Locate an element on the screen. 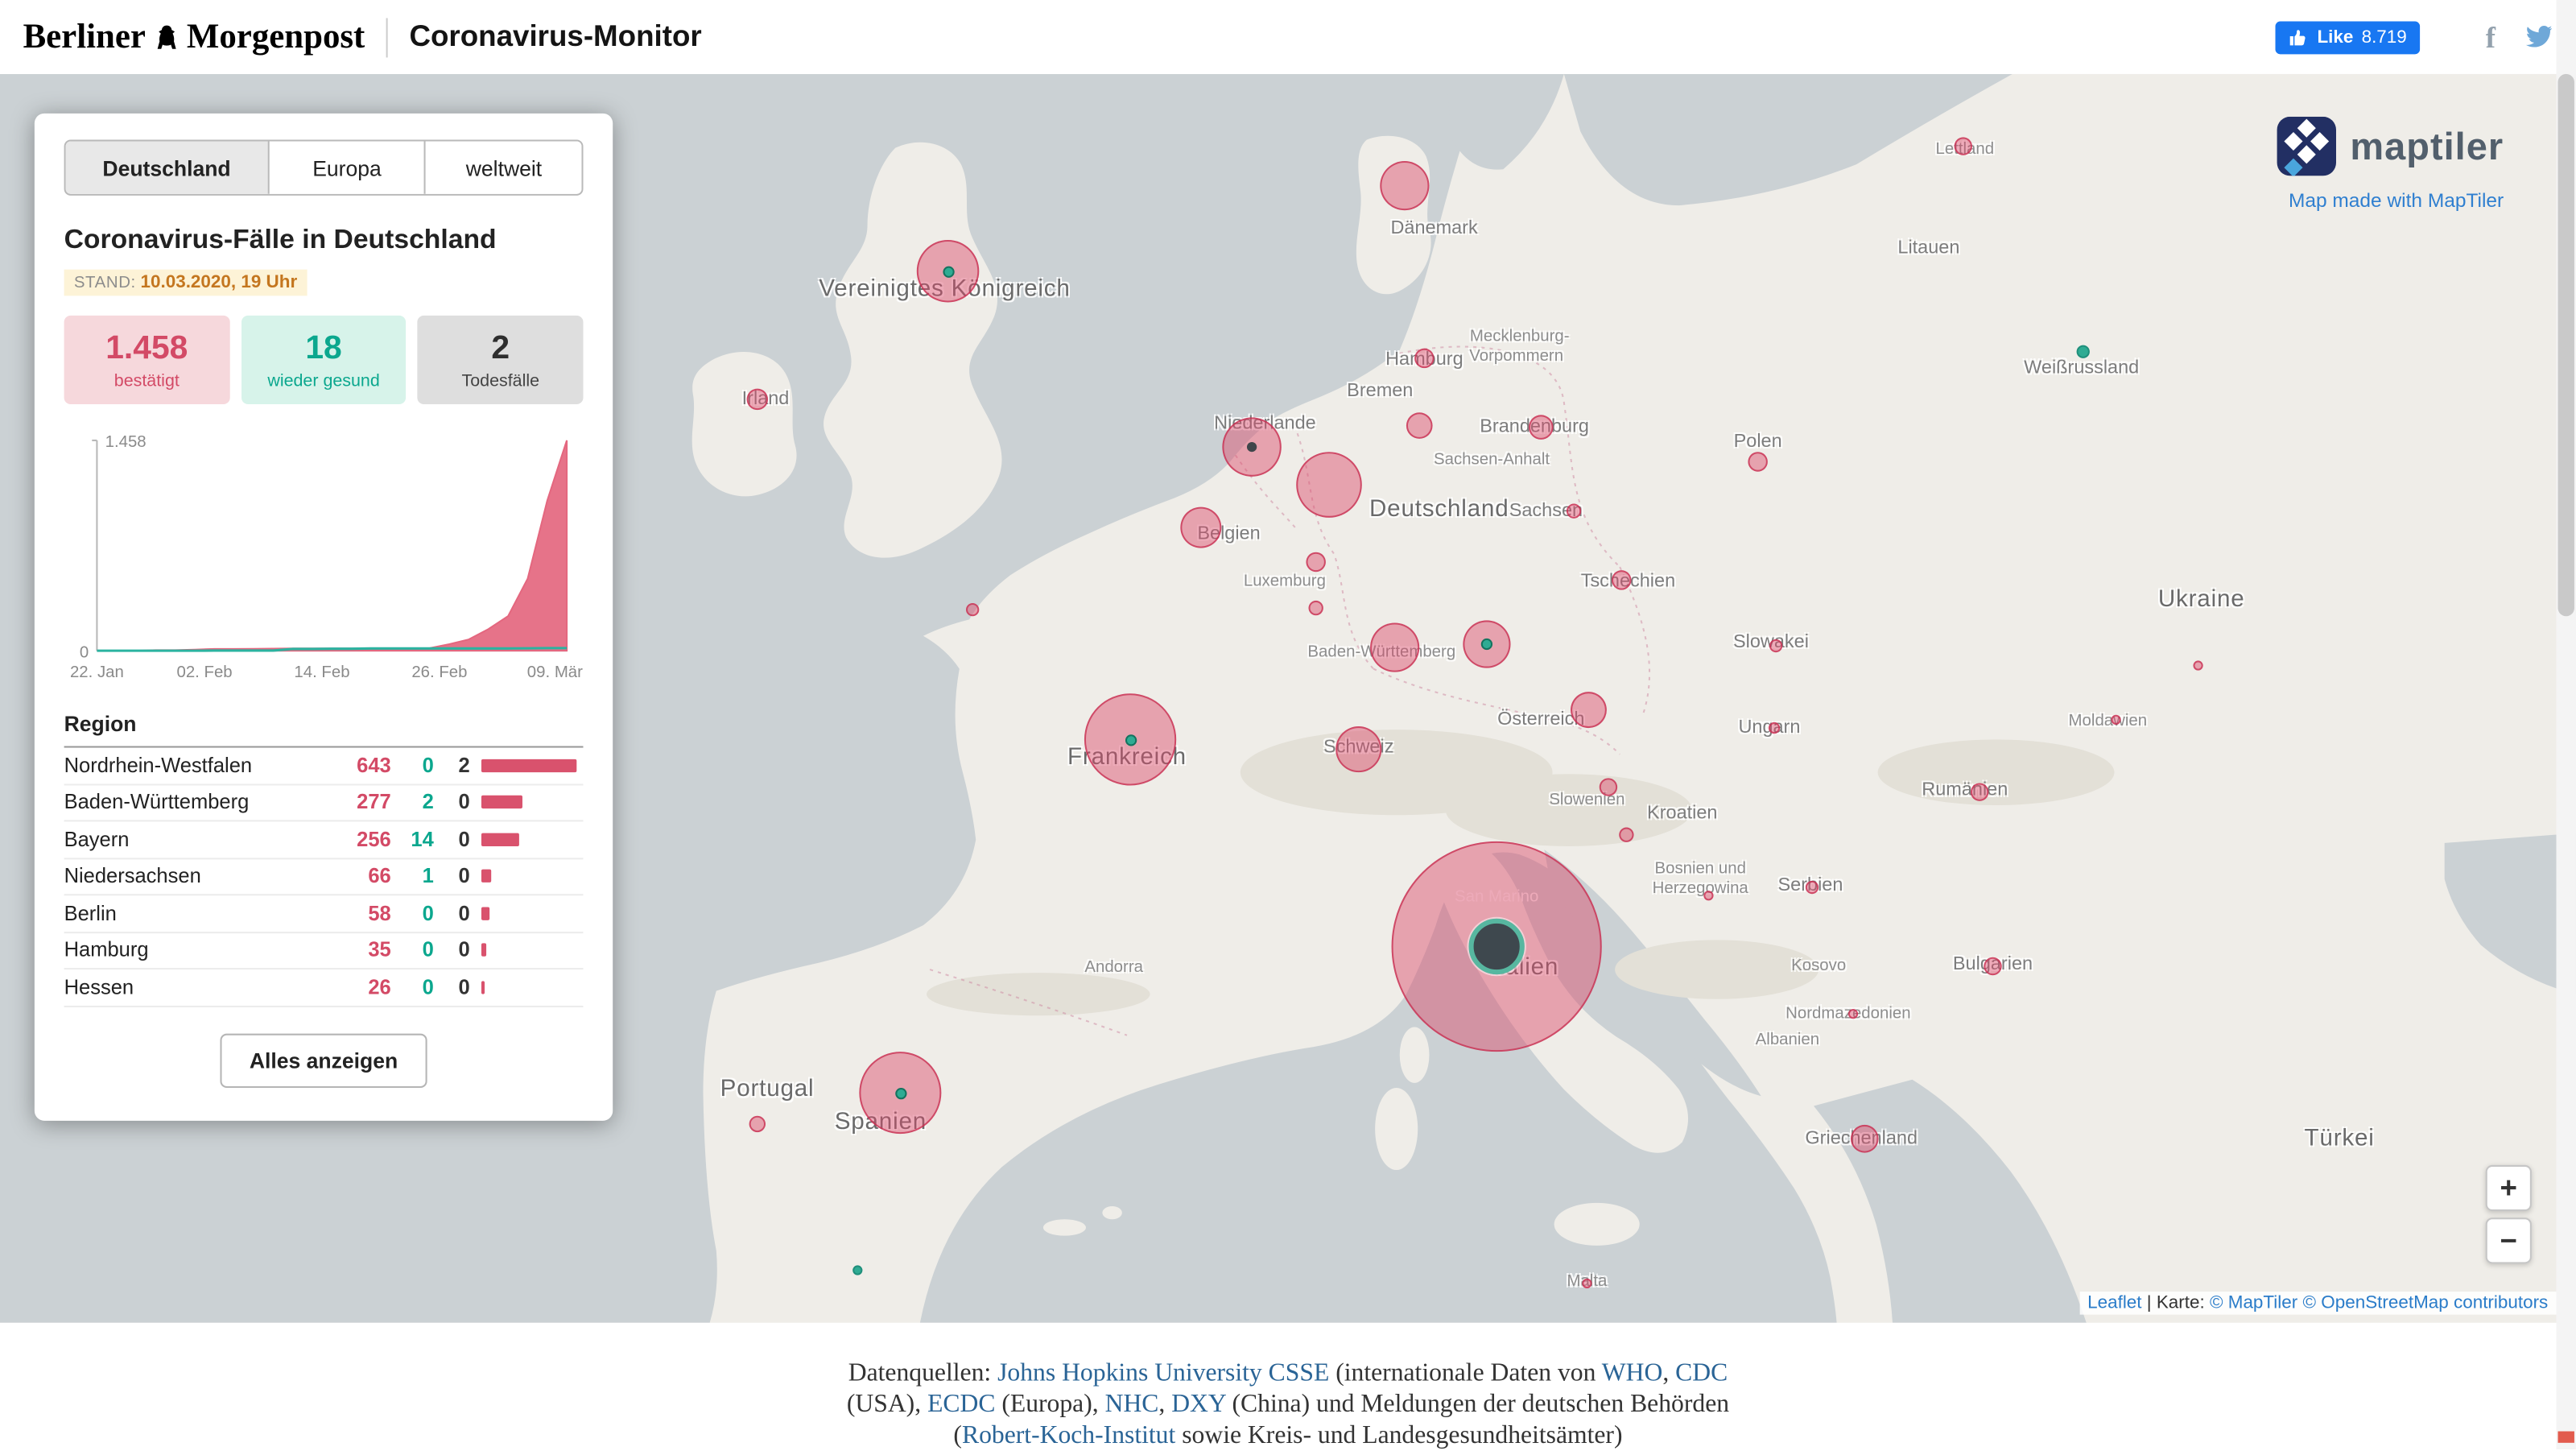 This screenshot has height=1451, width=2576. attribution-link: © OpenStreetMap contributors is located at coordinates (2425, 1303).